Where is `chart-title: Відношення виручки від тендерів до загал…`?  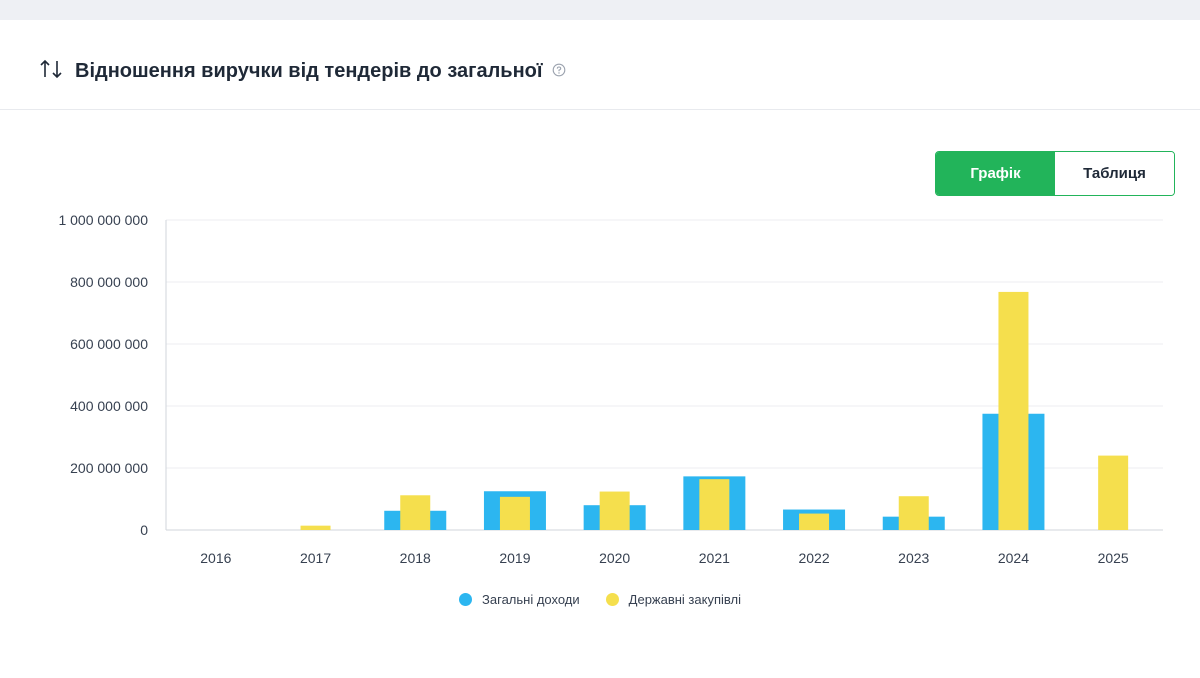 chart-title: Відношення виручки від тендерів до загал… is located at coordinates (320, 71).